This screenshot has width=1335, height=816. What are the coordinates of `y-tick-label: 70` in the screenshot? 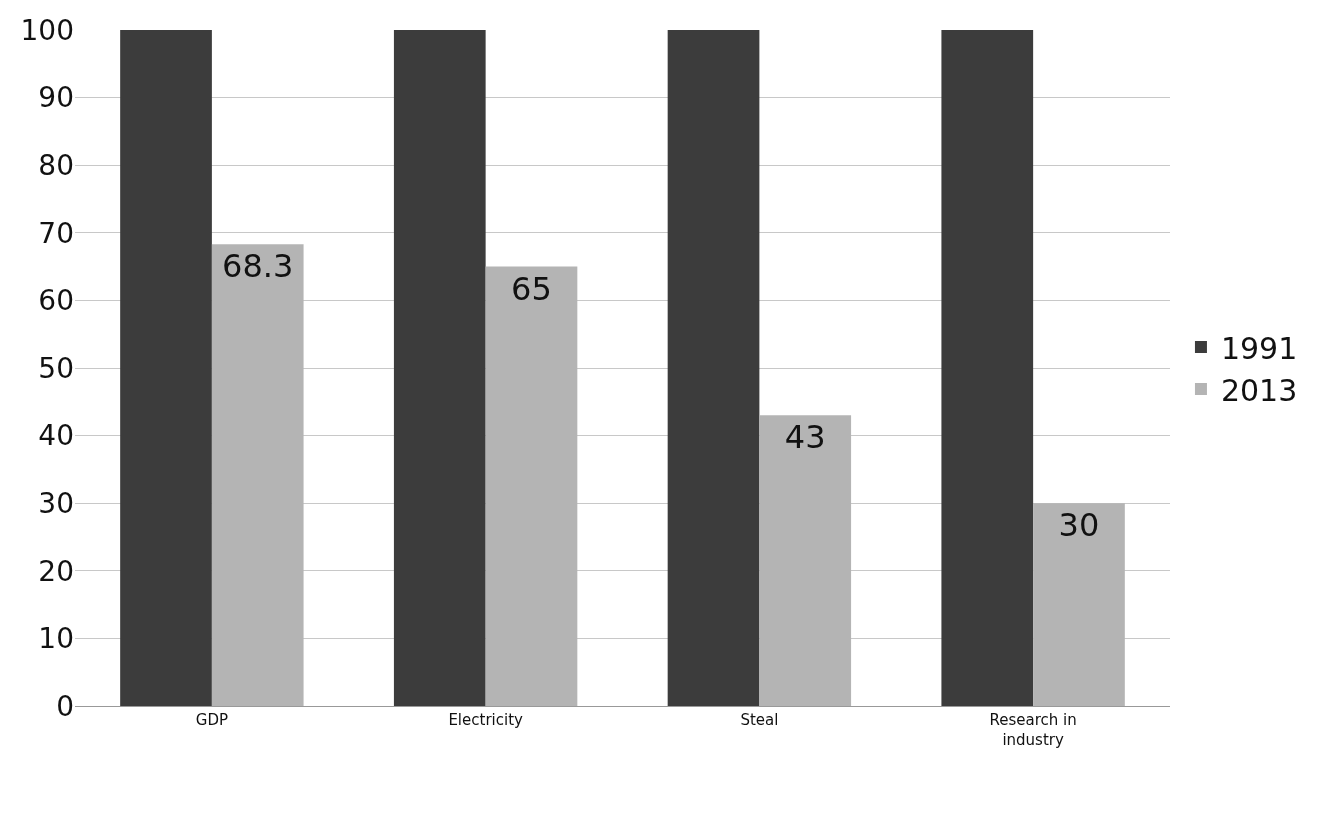 It's located at (56, 233).